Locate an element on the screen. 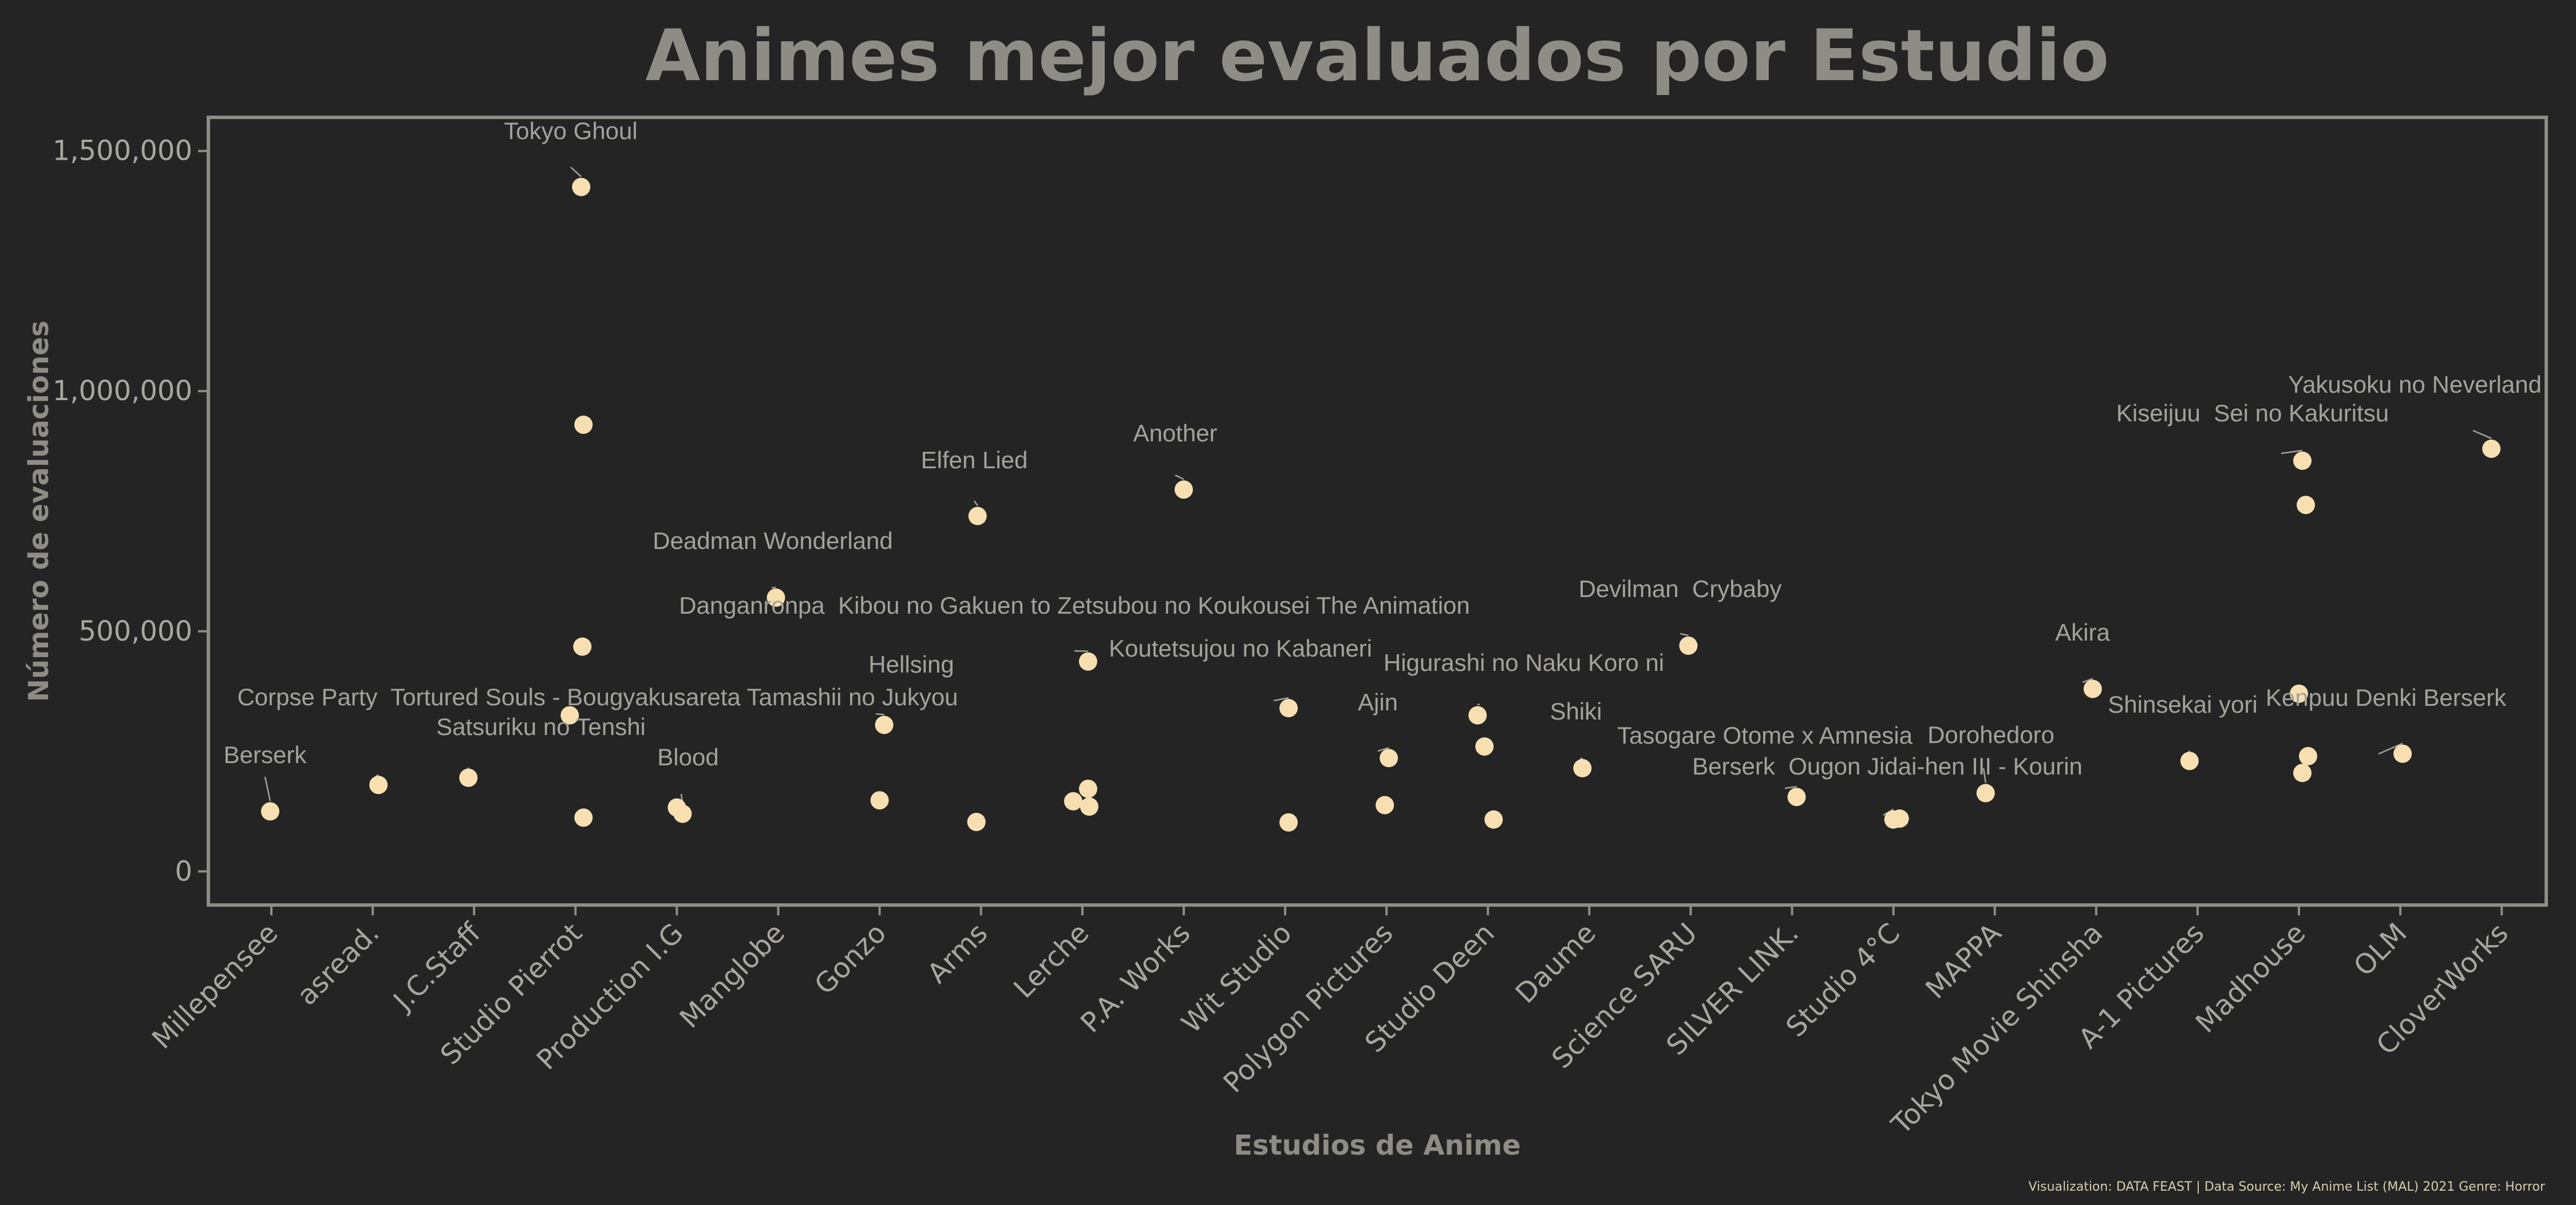  point-label: Tasogare Otome x Amnesia is located at coordinates (1765, 736).